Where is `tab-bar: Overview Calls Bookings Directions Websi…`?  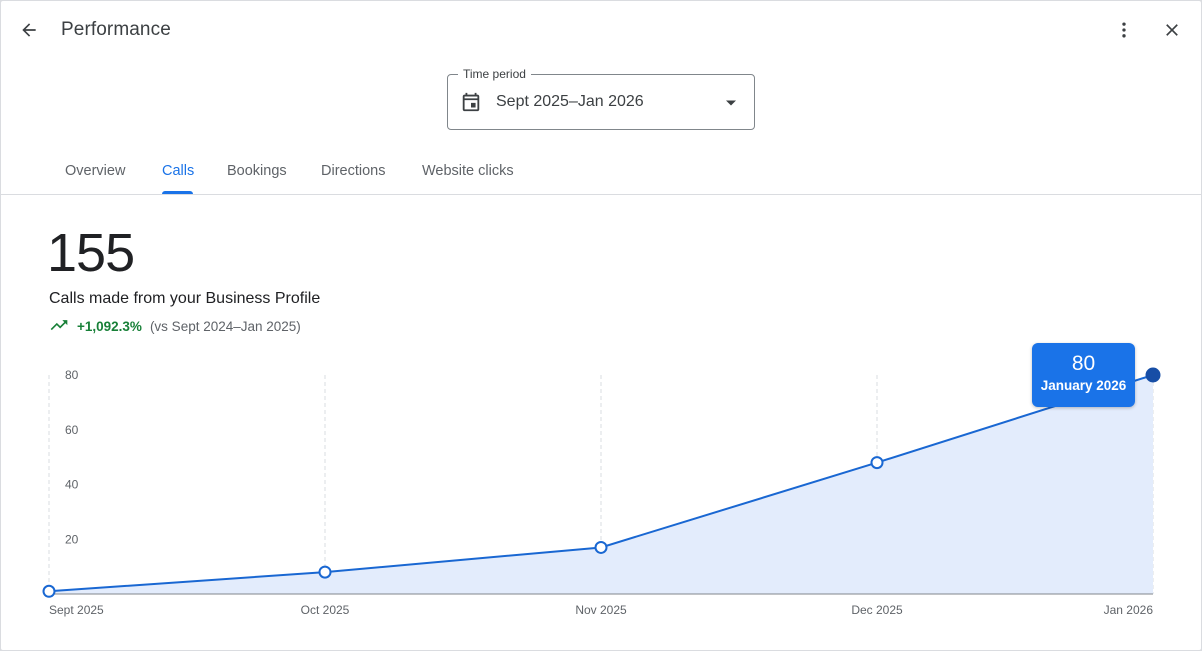 tab-bar: Overview Calls Bookings Directions Websi… is located at coordinates (601, 173).